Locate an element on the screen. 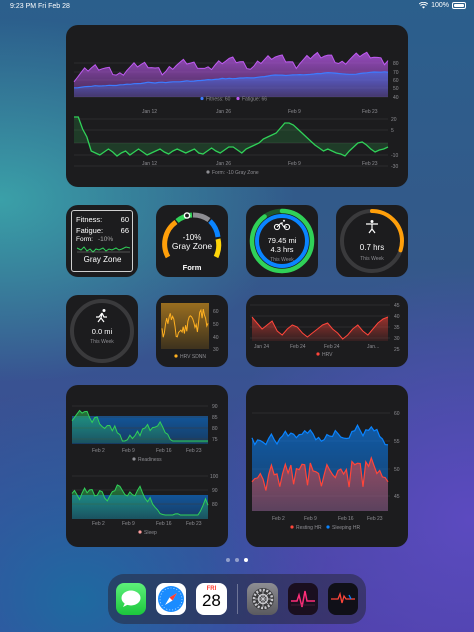 Image resolution: width=474 pixels, height=632 pixels. sleep-area is located at coordinates (140, 501).